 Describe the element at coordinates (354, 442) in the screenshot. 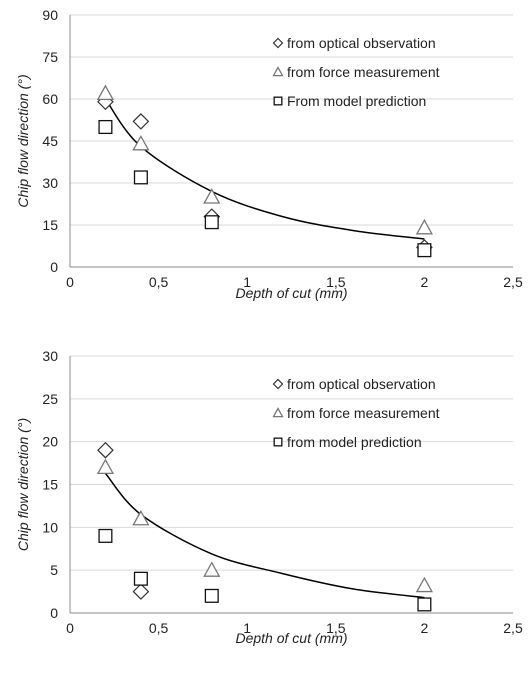

I see `legend-label: from model prediction` at that location.